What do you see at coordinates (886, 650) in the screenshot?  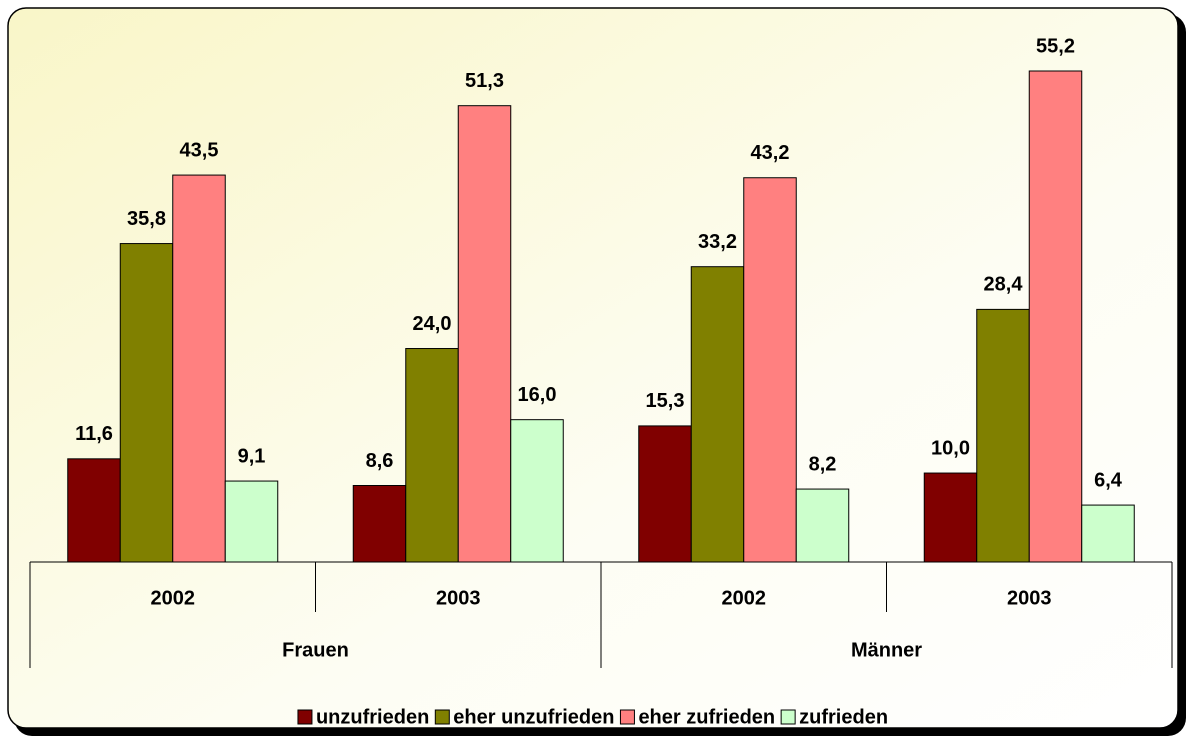 I see `group-label: Männer` at bounding box center [886, 650].